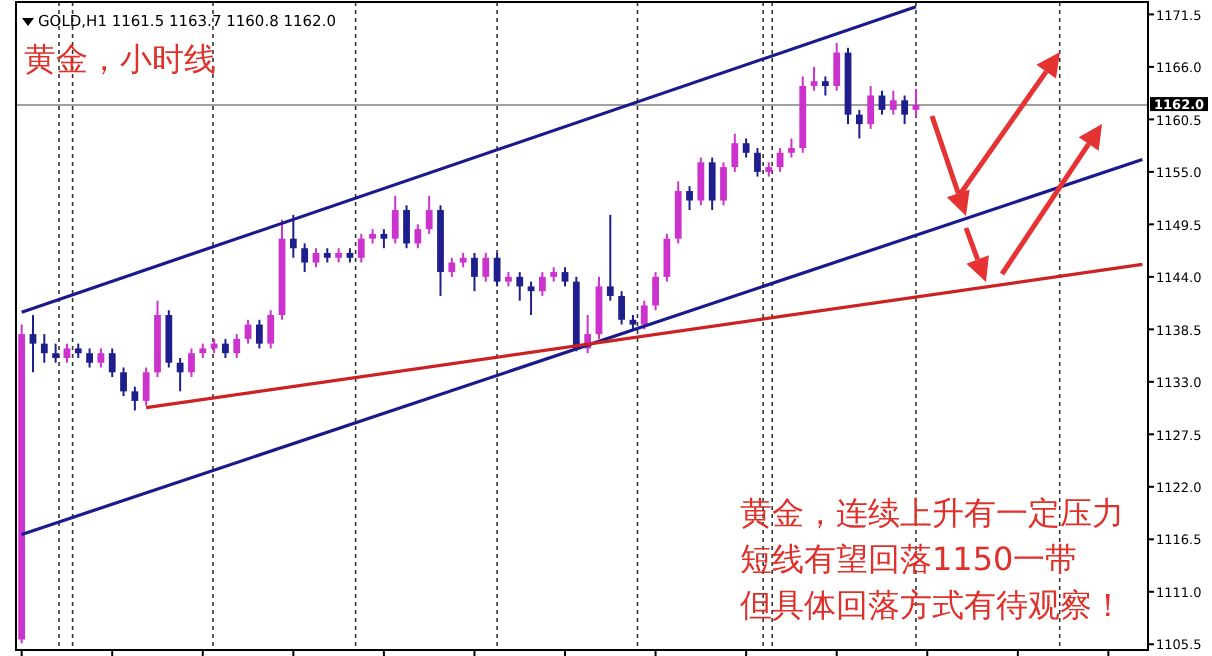 This screenshot has width=1212, height=656. Describe the element at coordinates (120, 59) in the screenshot. I see `title: 黄金，小时线` at that location.